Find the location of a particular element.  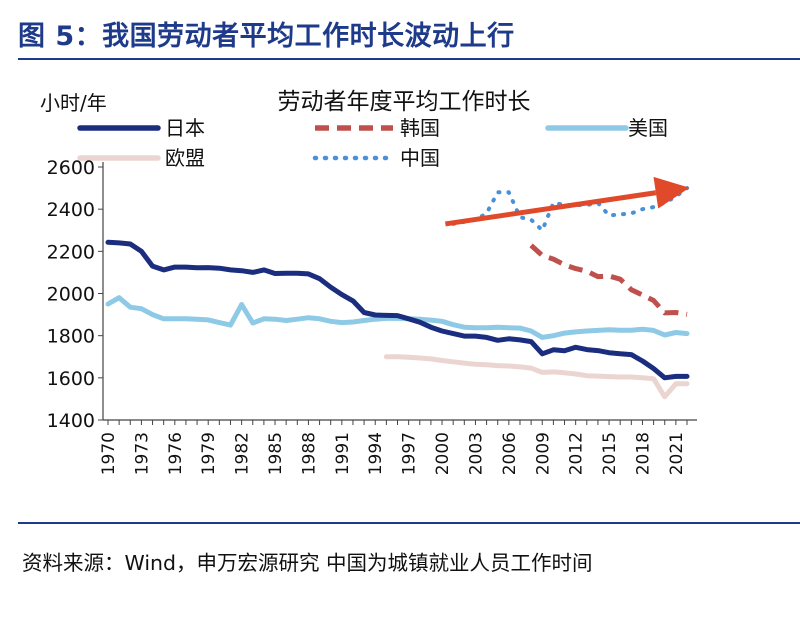

x-tick-label: 1994 is located at coordinates (376, 453).